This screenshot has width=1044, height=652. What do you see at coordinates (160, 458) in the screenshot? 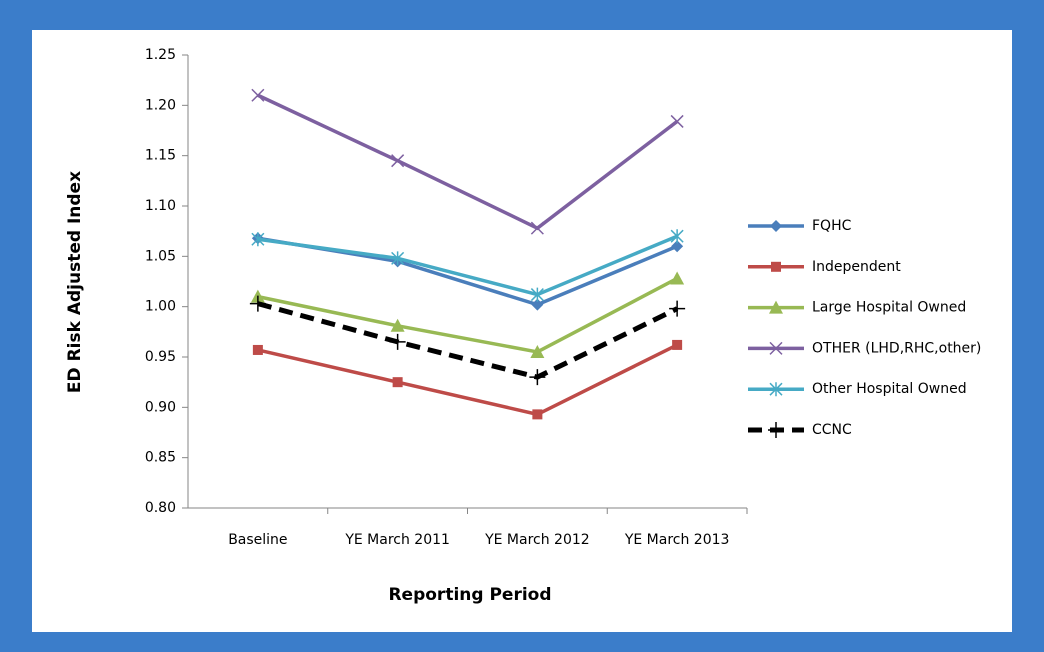
I see `y-tick-label: 0.85` at bounding box center [160, 458].